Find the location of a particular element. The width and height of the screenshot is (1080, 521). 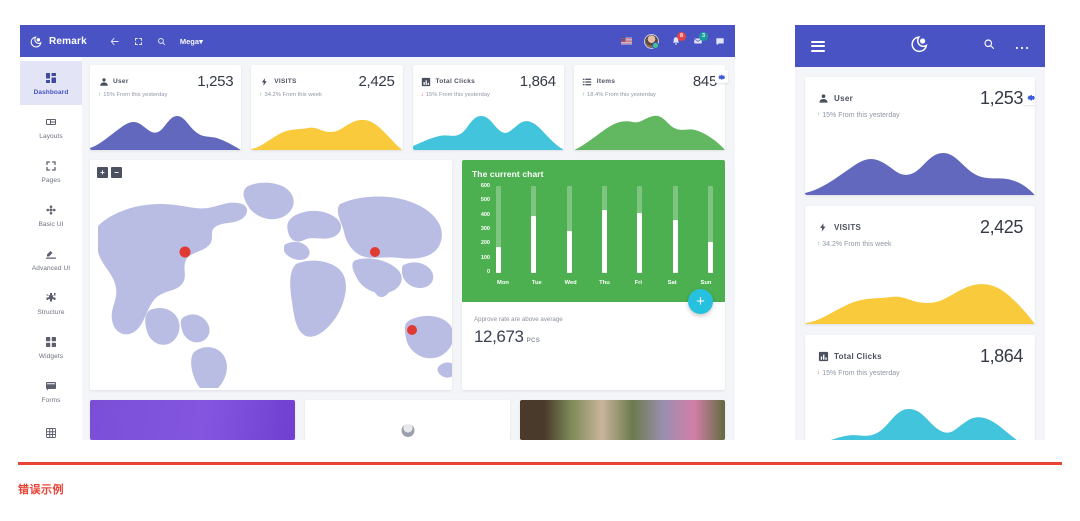

add-fab-button: + is located at coordinates (700, 301).